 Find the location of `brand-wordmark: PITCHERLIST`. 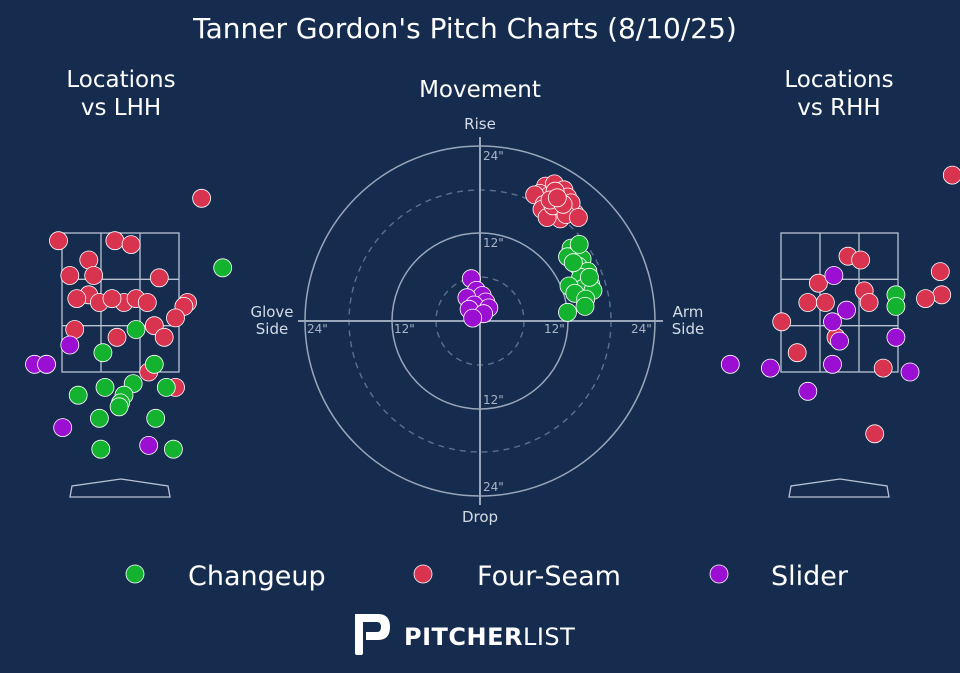

brand-wordmark: PITCHERLIST is located at coordinates (489, 637).